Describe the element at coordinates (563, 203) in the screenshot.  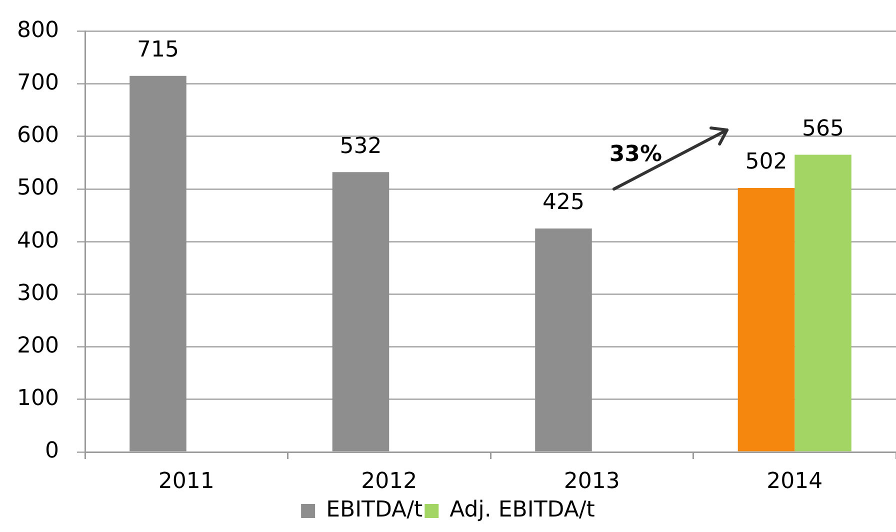
I see `data-label: 425` at that location.